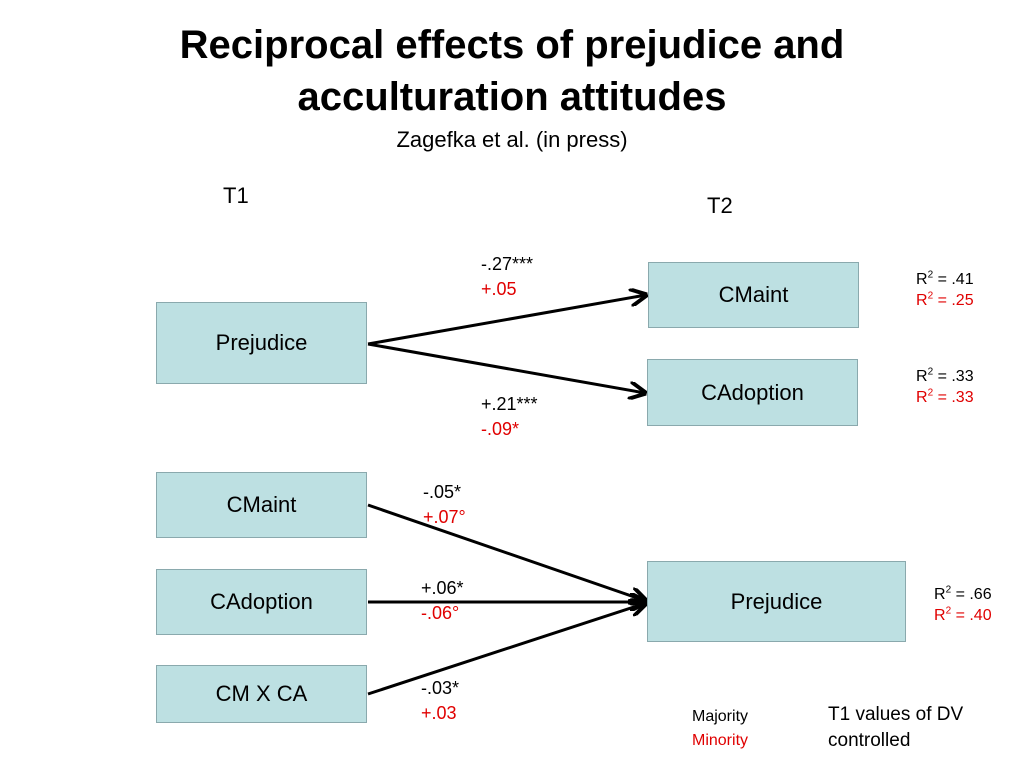 Image resolution: width=1024 pixels, height=768 pixels. I want to click on coef-cmxca-to-prejudice: -.03* +.03, so click(440, 701).